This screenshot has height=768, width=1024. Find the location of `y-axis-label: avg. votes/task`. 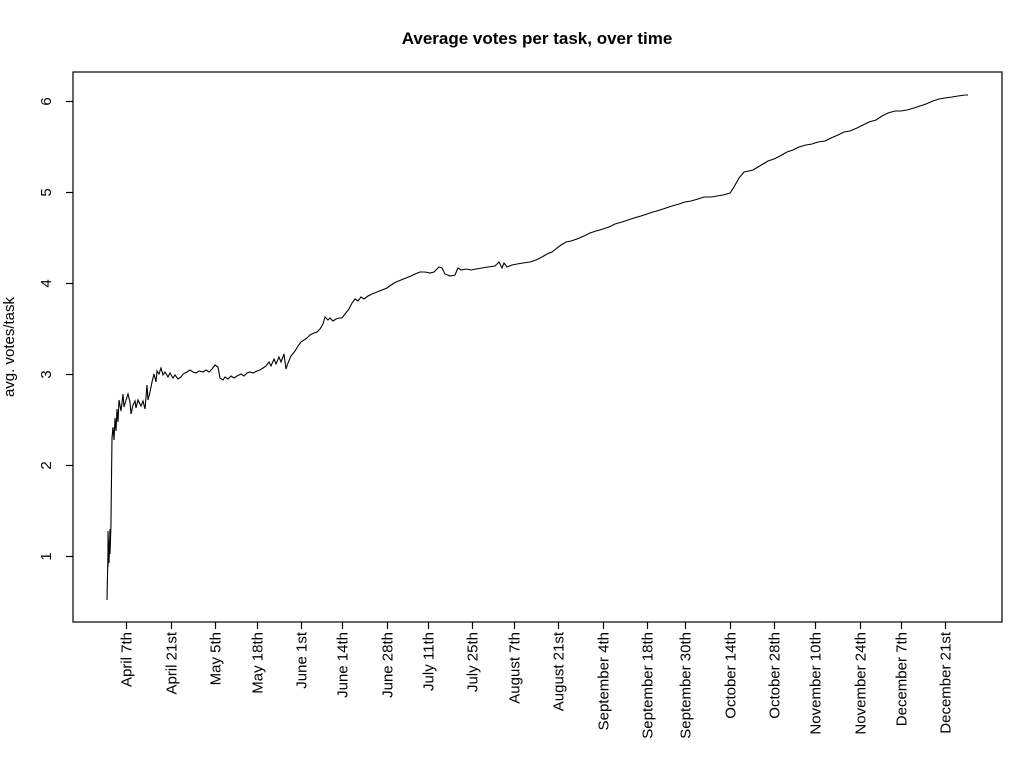

y-axis-label: avg. votes/task is located at coordinates (9, 346).